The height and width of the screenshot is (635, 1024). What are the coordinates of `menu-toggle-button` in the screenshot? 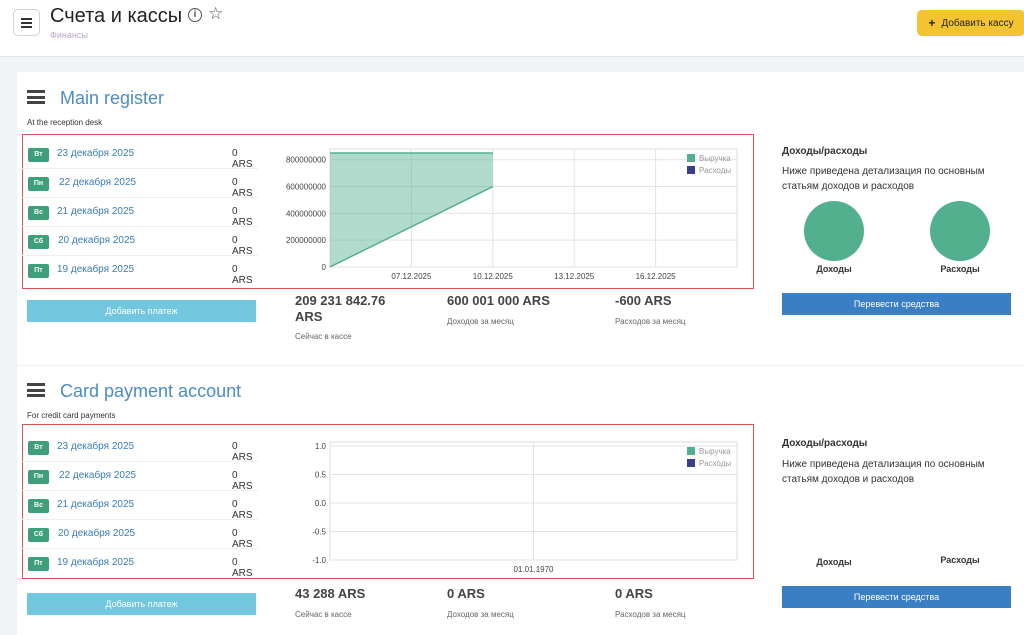 It's located at (26, 22).